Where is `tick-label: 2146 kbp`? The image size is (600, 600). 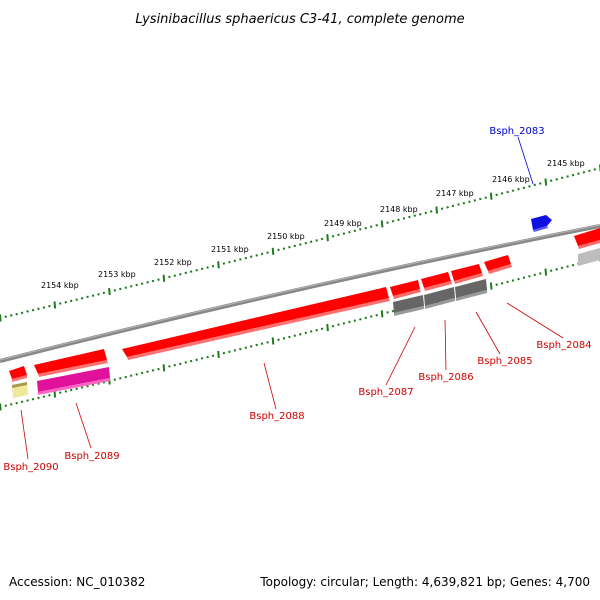
tick-label: 2146 kbp is located at coordinates (511, 179).